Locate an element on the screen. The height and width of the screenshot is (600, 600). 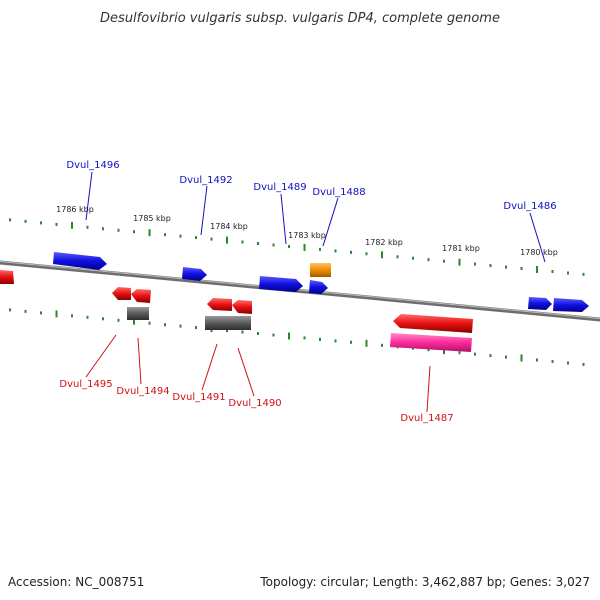
kbp-label: 1782 kbp is located at coordinates (384, 242).